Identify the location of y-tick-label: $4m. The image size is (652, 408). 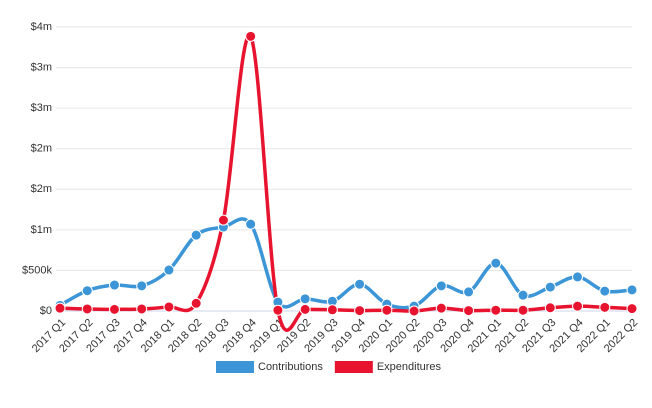
(41, 27).